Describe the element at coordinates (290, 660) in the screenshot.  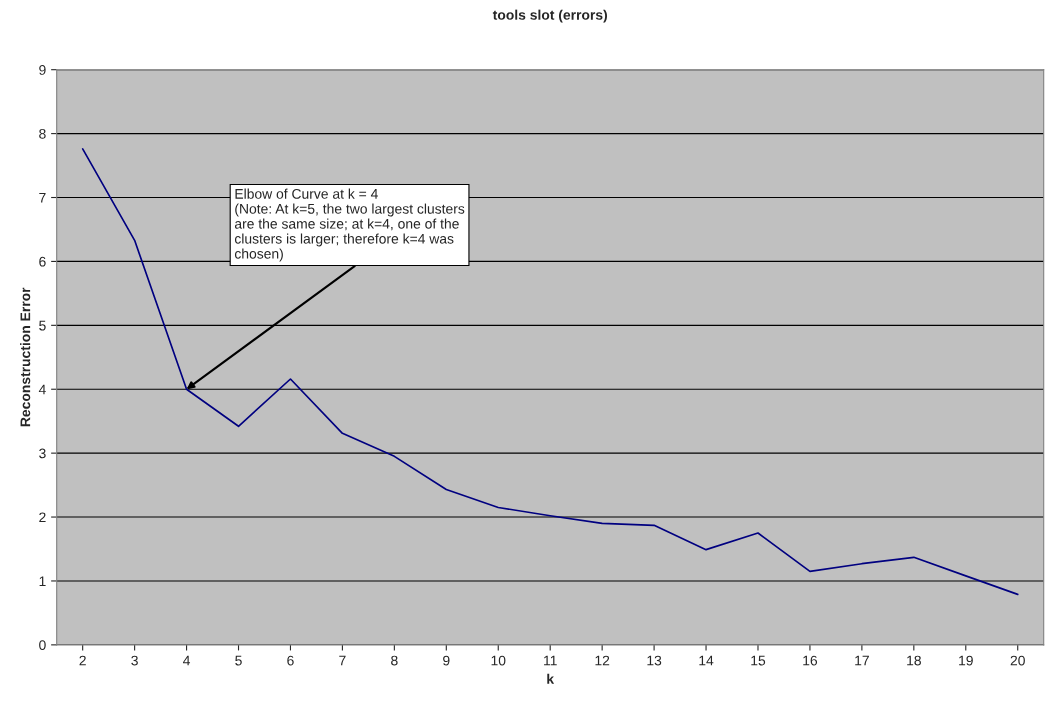
I see `x-tick-label: 6` at that location.